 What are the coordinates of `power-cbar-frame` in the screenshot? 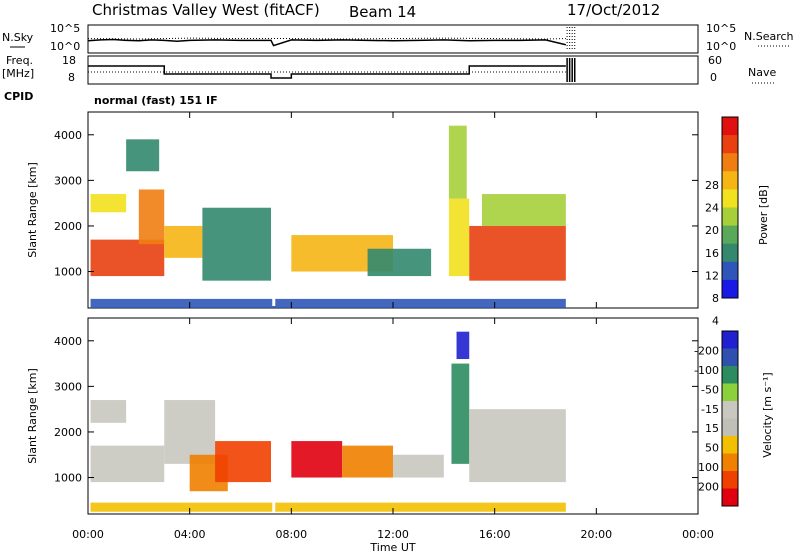 It's located at (730, 207).